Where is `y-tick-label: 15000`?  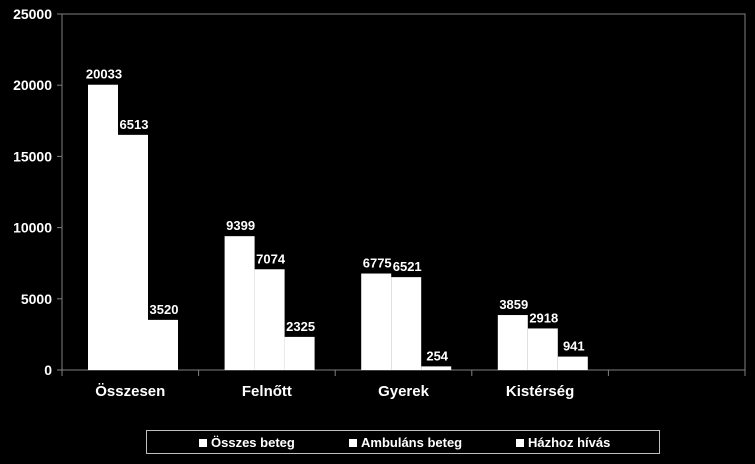 y-tick-label: 15000 is located at coordinates (32, 156).